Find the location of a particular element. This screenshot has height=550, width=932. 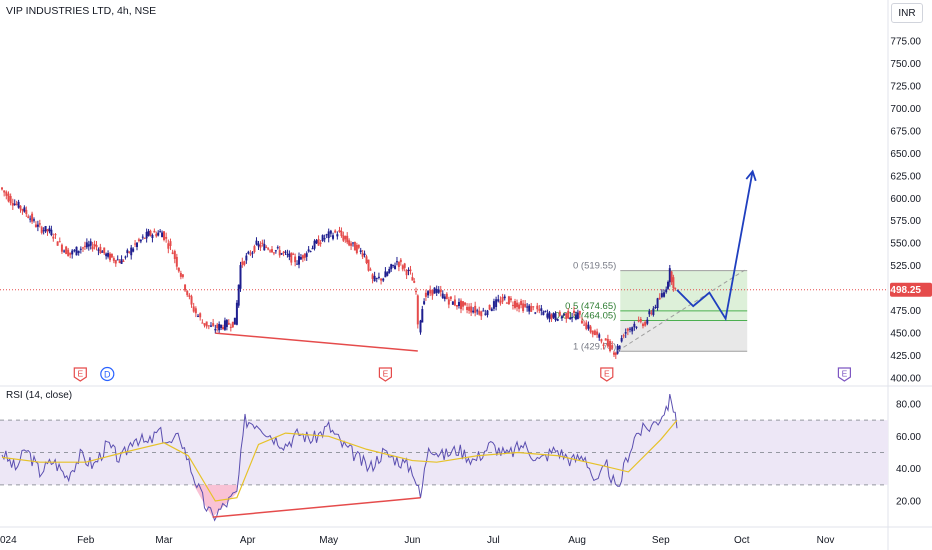

rsi-indicator-title: RSI (14, close) is located at coordinates (39, 395).